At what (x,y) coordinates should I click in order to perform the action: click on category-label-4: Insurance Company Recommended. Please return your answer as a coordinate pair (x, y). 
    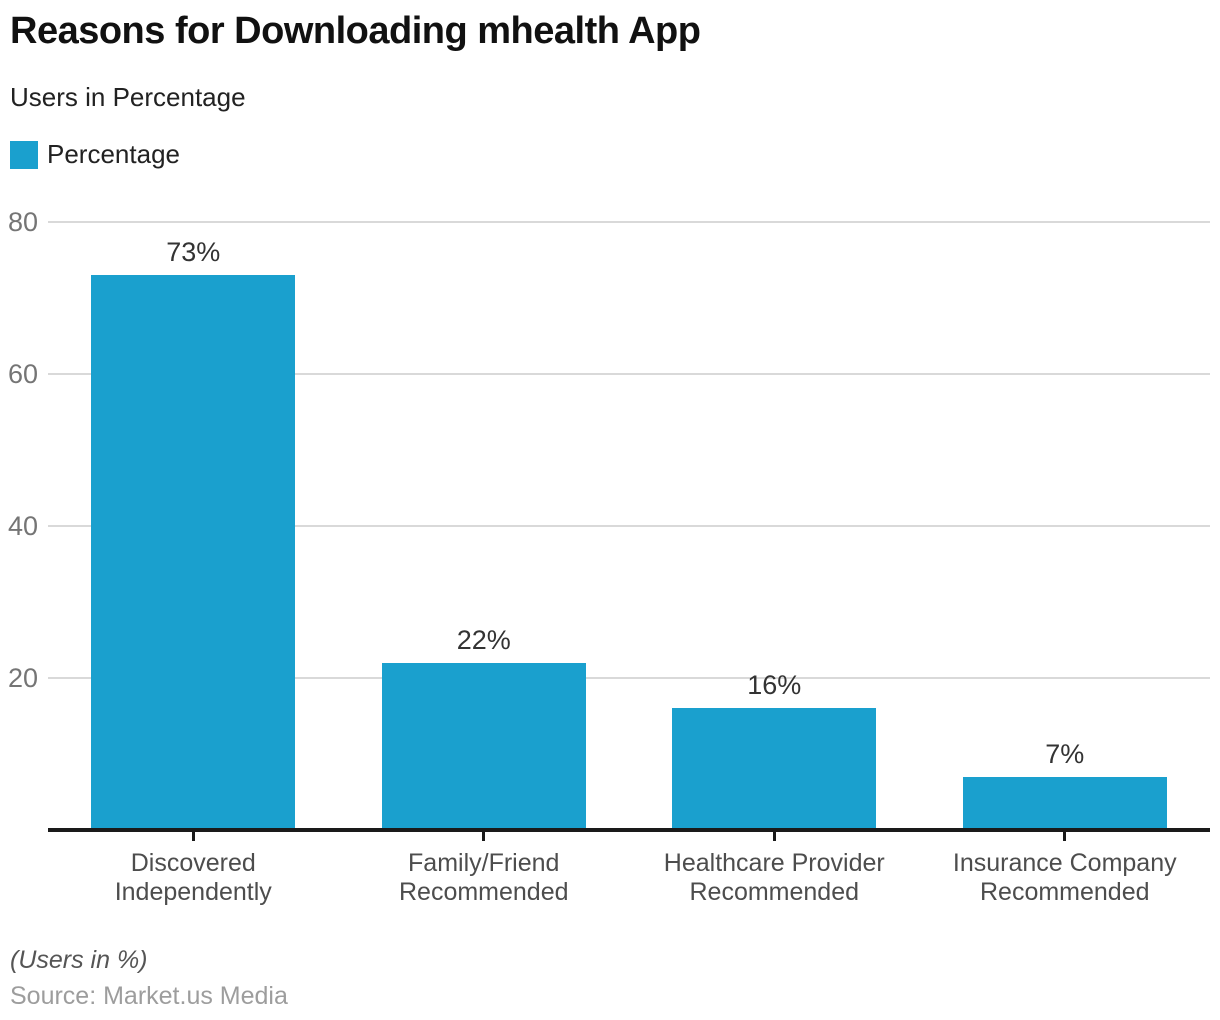
    Looking at the image, I should click on (1064, 877).